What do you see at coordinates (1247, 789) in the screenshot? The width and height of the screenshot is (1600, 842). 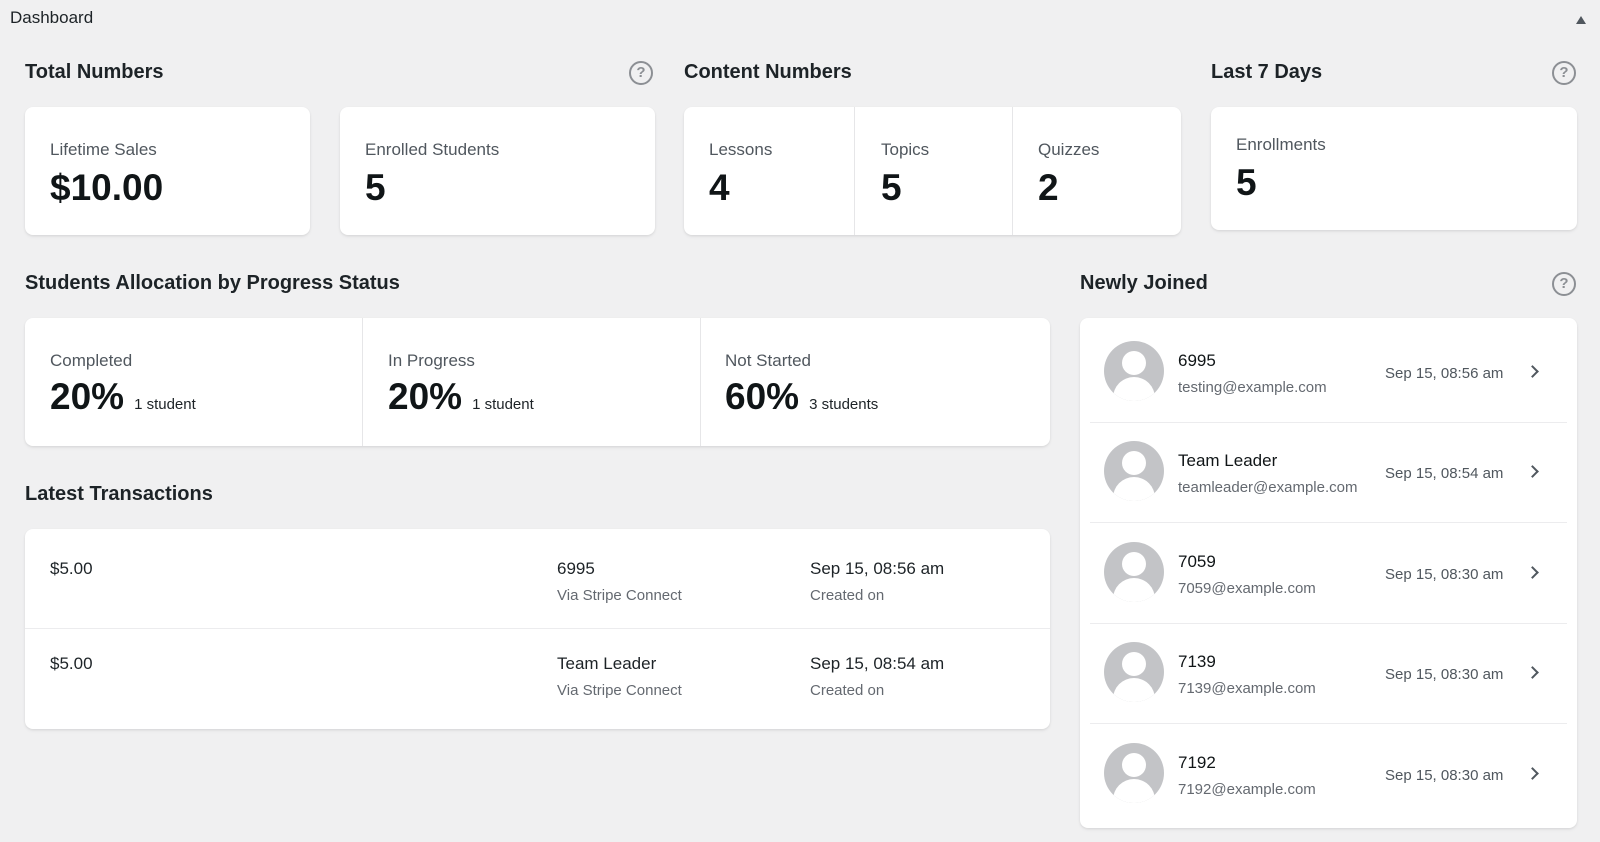 I see `member-email: 7192@example.com` at bounding box center [1247, 789].